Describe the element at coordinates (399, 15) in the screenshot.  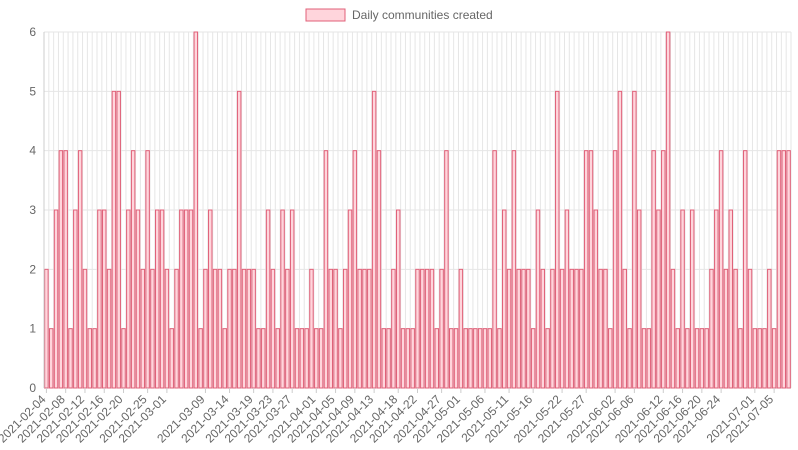
I see `legend: Daily communities created` at that location.